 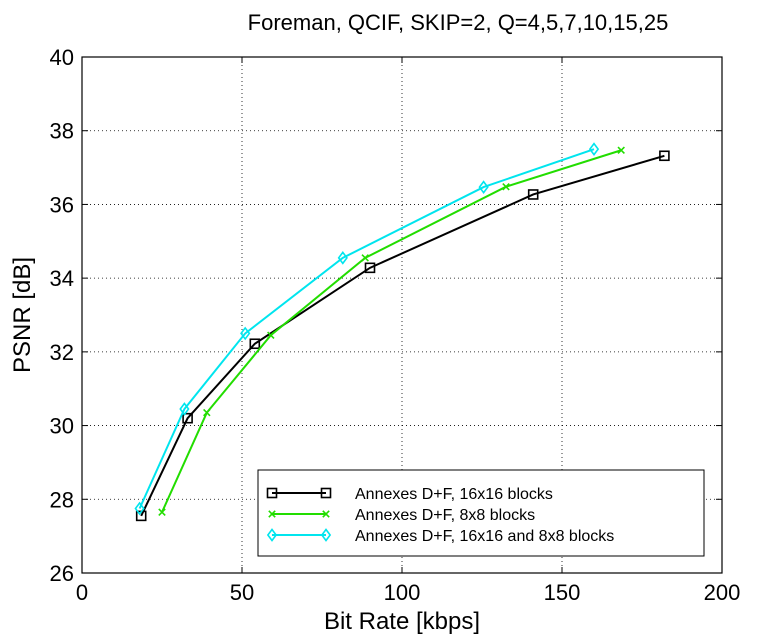 I want to click on y-tick-label: 32, so click(x=62, y=352).